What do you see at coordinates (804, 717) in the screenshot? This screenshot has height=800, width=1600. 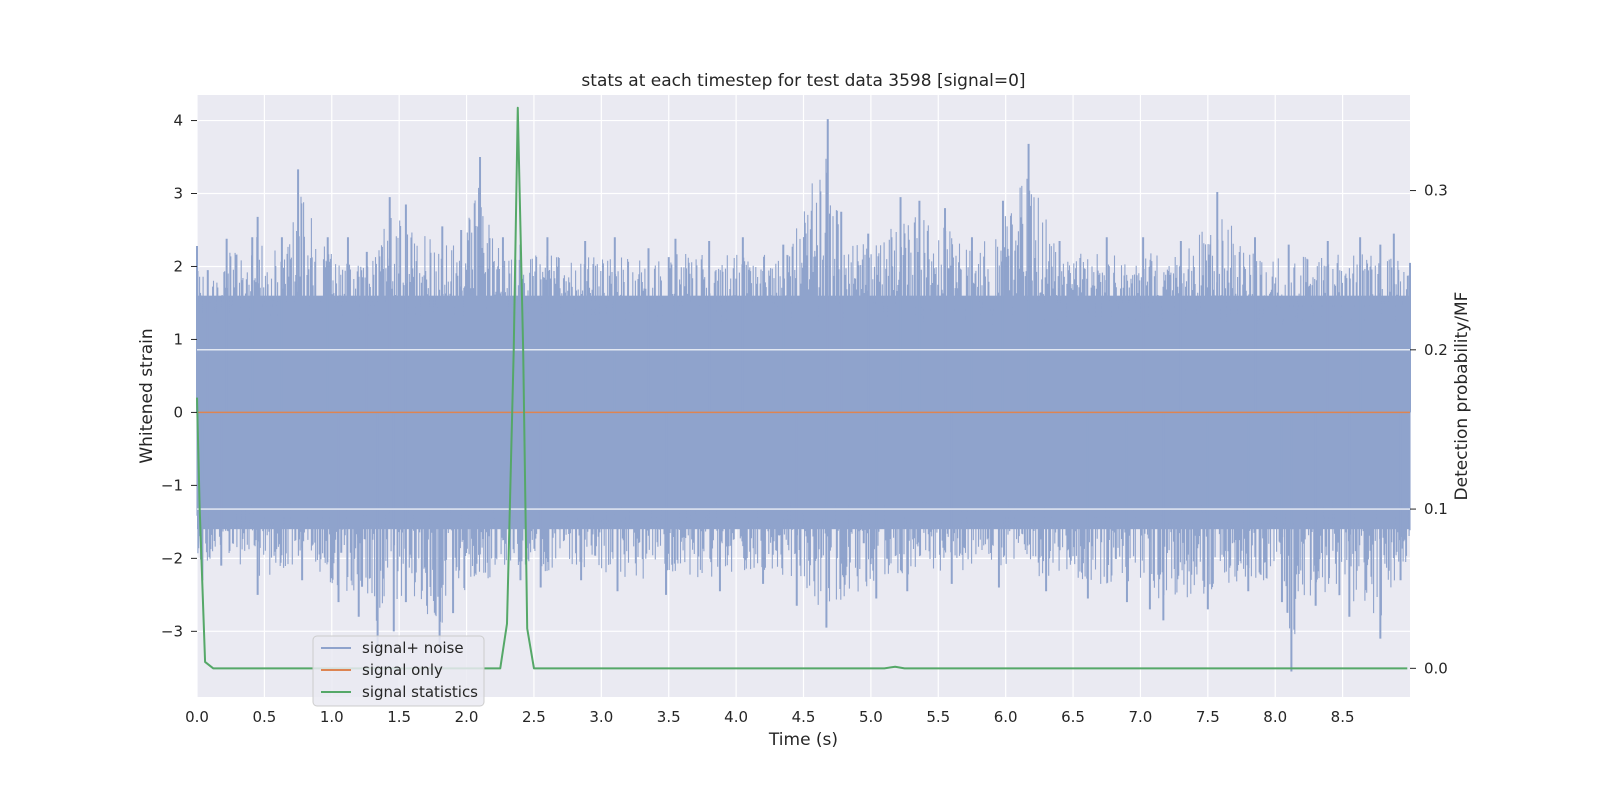 I see `x-tick-label: 4.5` at bounding box center [804, 717].